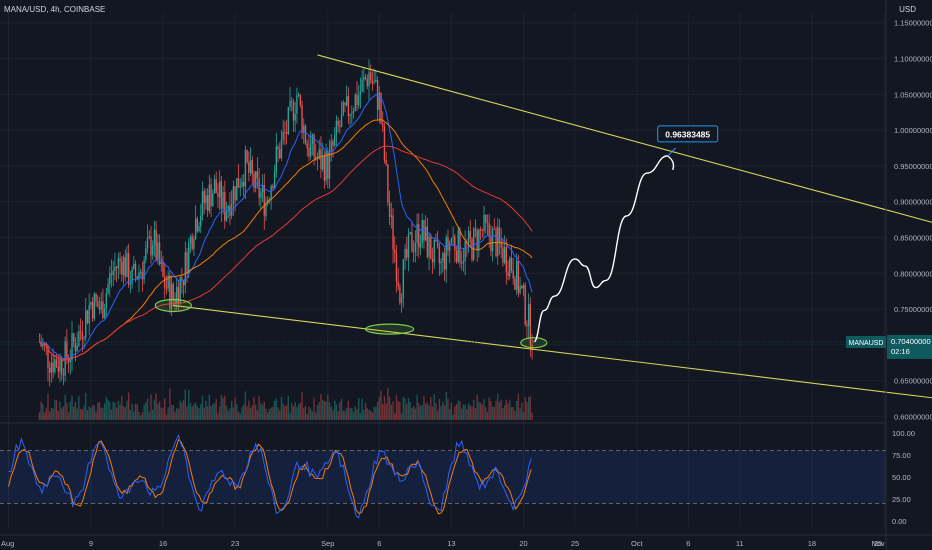 This screenshot has height=550, width=932. Describe the element at coordinates (55, 9) in the screenshot. I see `chart-title: MANA/USD, 4h, COINBASE` at that location.